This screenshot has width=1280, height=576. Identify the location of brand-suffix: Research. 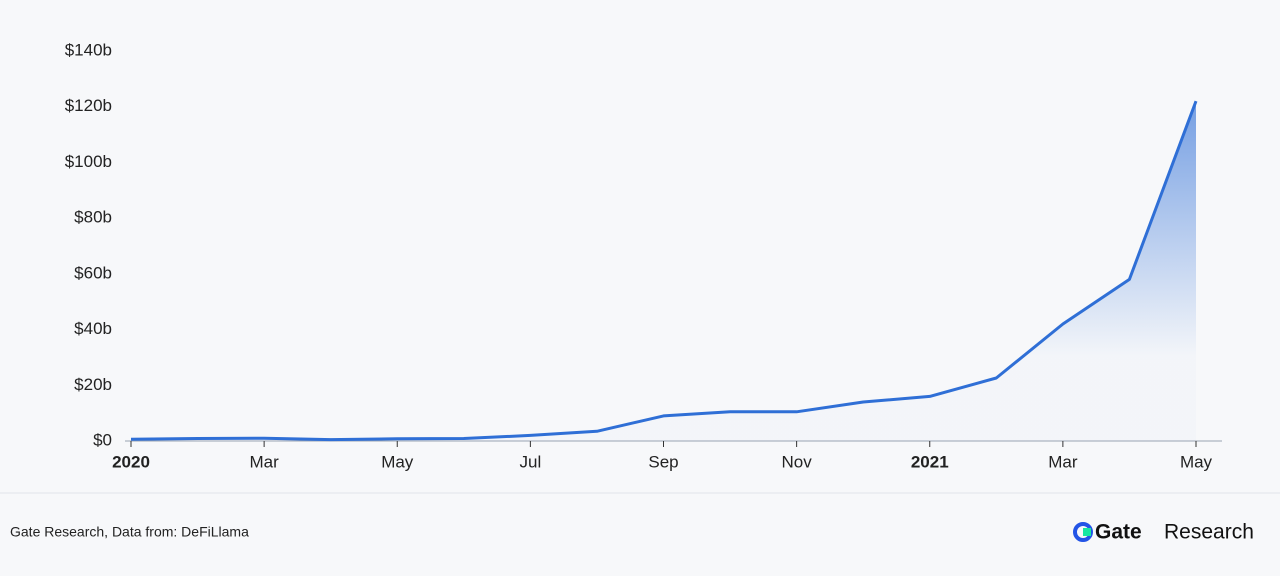
(1209, 532).